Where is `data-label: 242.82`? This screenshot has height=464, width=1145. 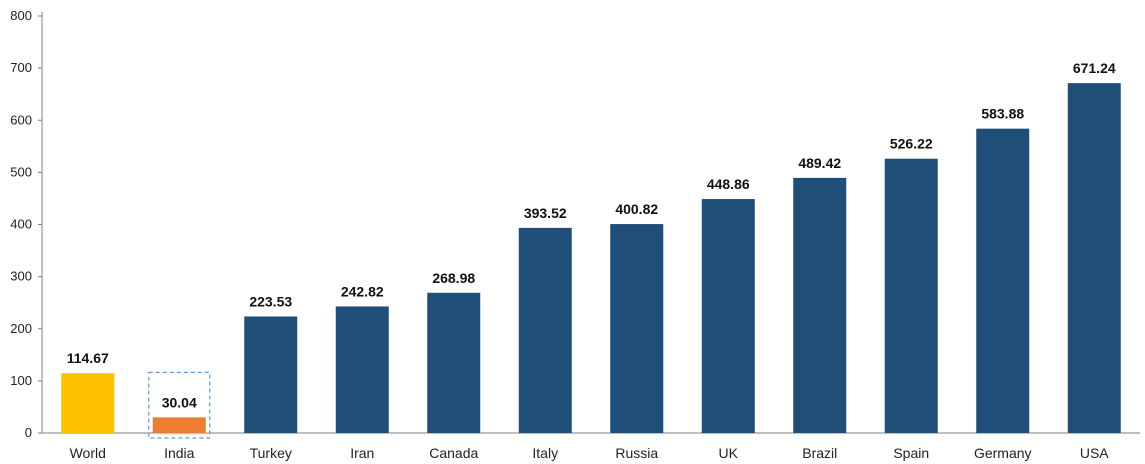 data-label: 242.82 is located at coordinates (362, 291).